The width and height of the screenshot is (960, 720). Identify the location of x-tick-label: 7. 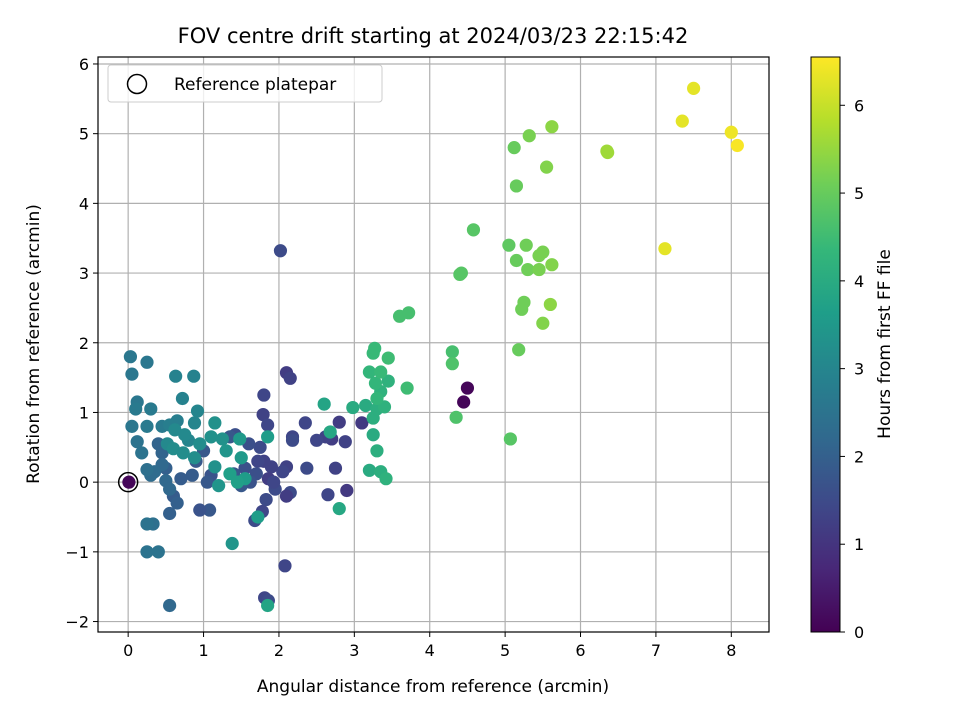
(656, 650).